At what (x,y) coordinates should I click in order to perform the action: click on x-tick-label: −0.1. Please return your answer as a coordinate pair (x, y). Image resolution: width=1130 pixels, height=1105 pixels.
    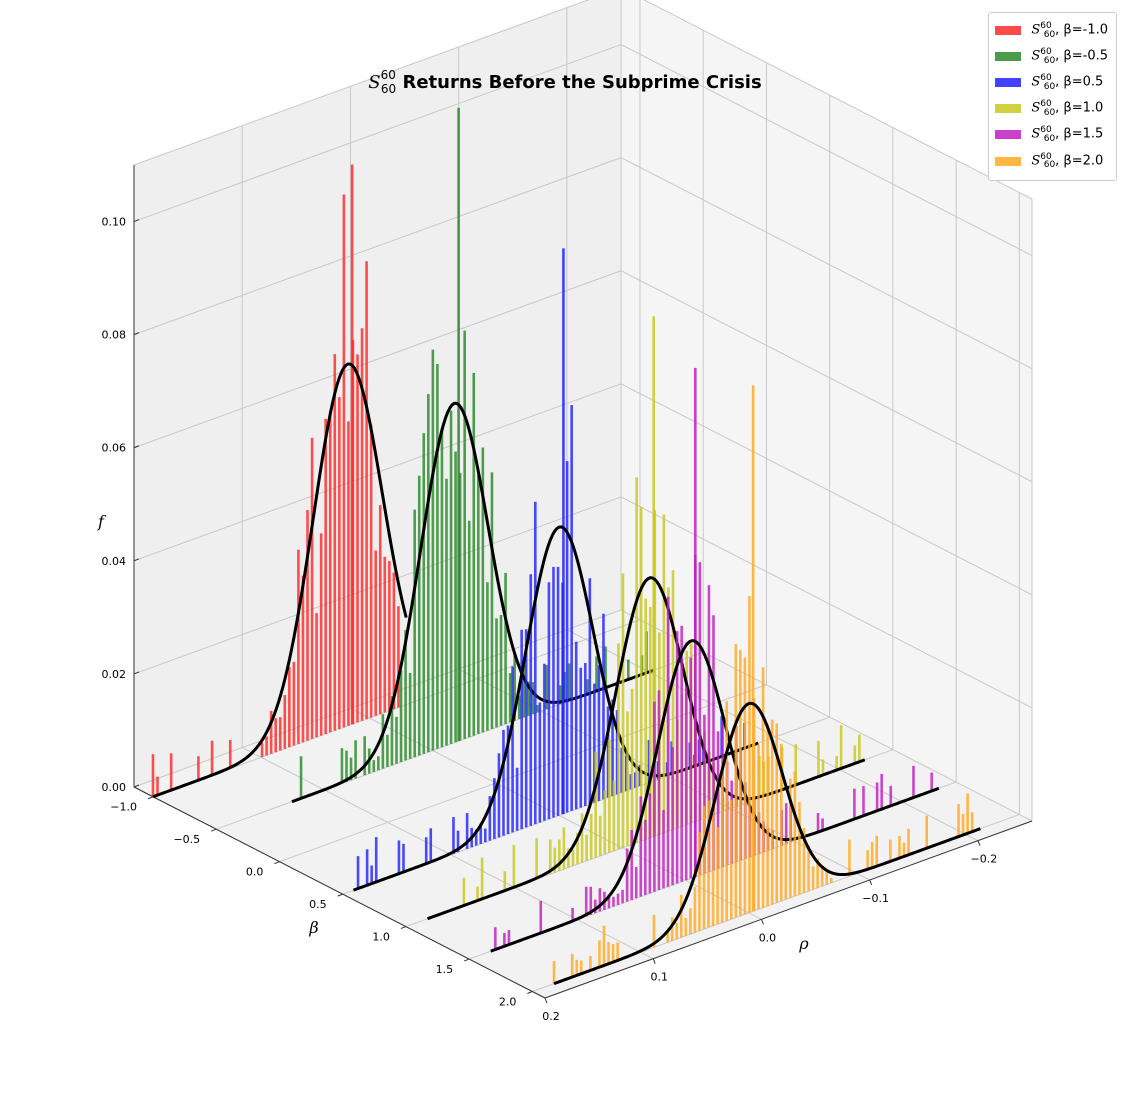
    Looking at the image, I should click on (875, 898).